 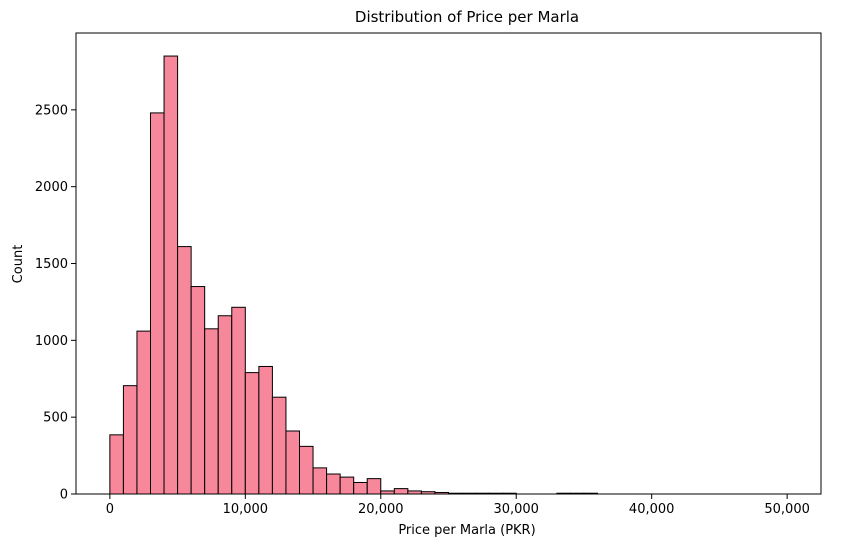 What do you see at coordinates (55, 303) in the screenshot?
I see `y-axis: 0 500 1000 1500 2000 2500` at bounding box center [55, 303].